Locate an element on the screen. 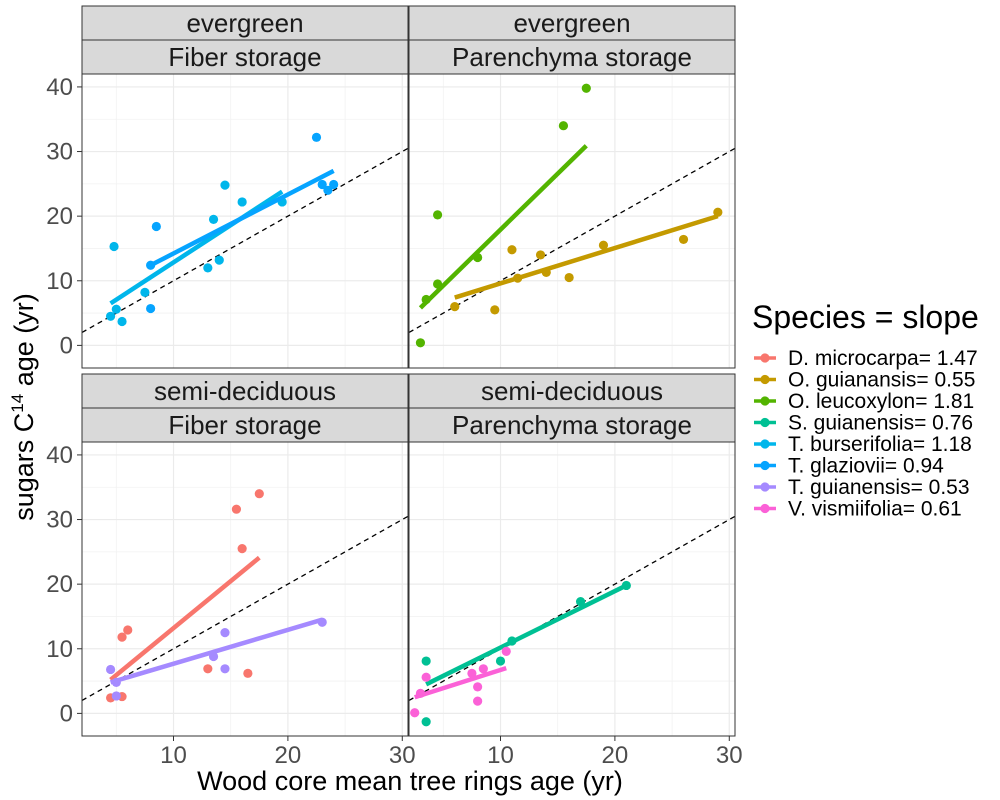 This screenshot has height=800, width=1000. facet-panel-2: evergreen Parenchyma storage is located at coordinates (572, 187).